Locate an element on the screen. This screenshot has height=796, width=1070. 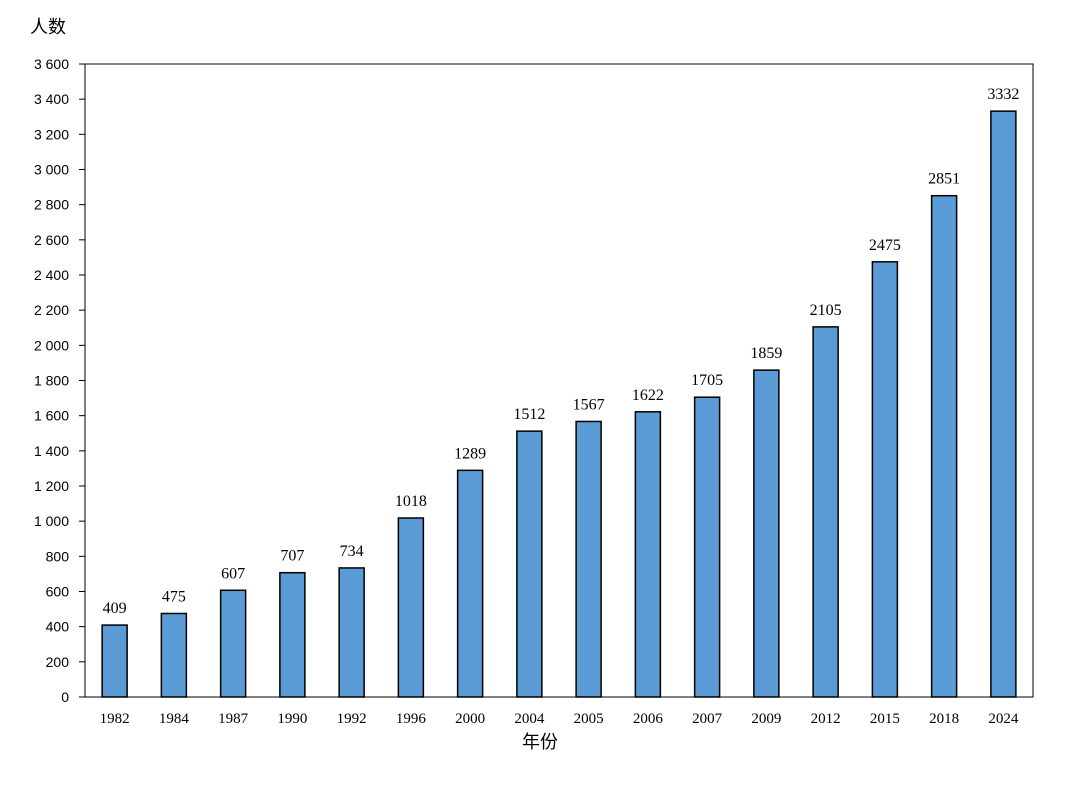
bar-1996 is located at coordinates (411, 607).